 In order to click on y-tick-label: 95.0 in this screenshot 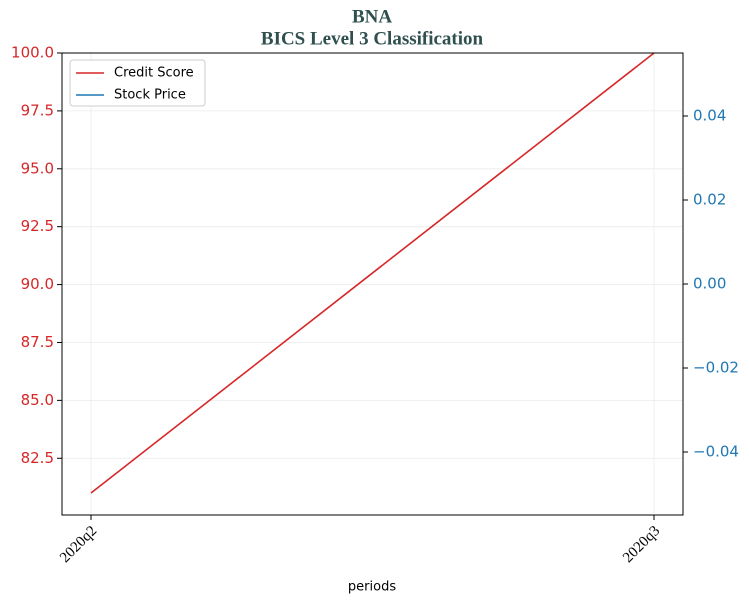, I will do `click(37, 168)`.